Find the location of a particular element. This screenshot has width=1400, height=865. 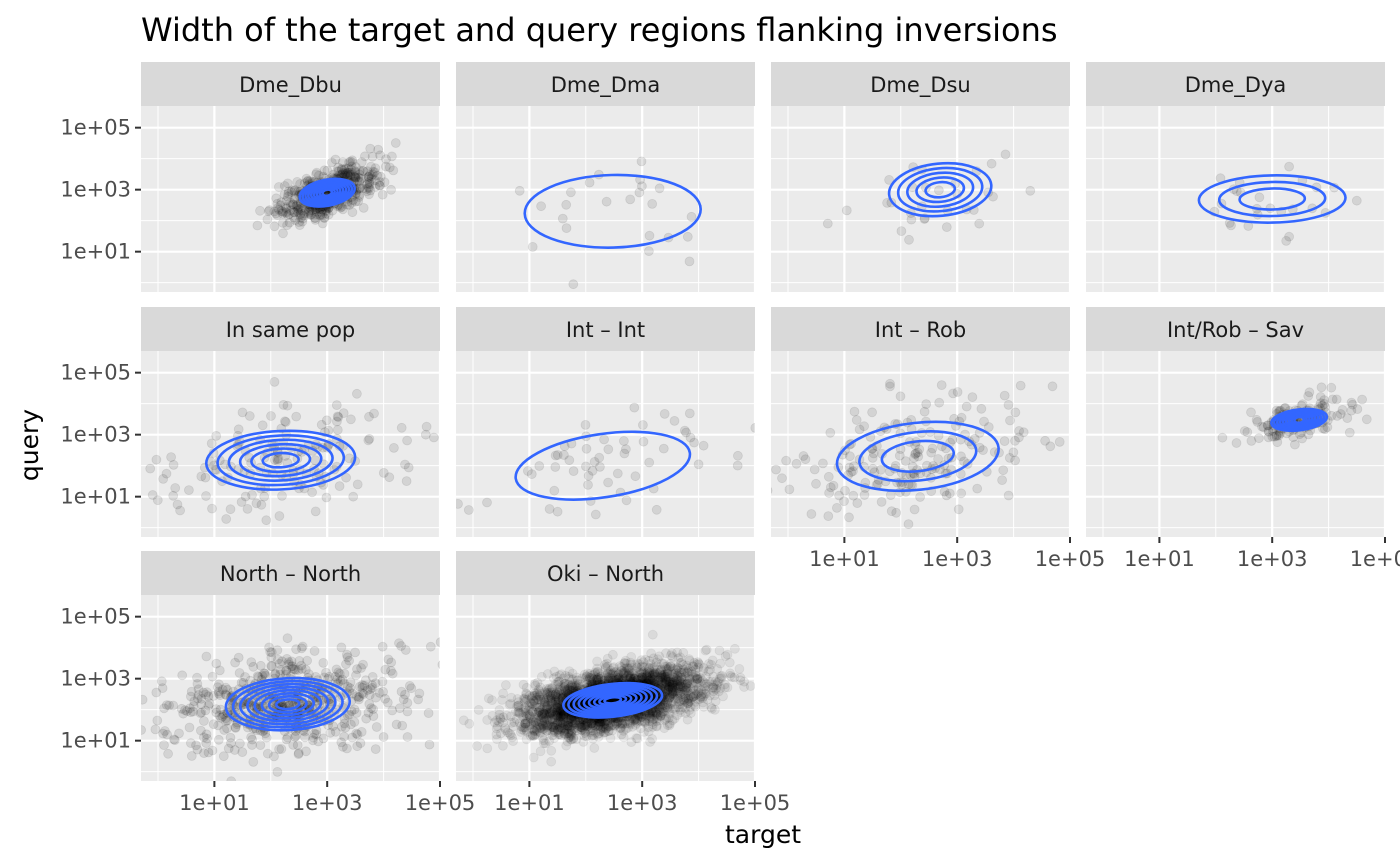

facet-strip-label: Dme_Dsu is located at coordinates (920, 85).